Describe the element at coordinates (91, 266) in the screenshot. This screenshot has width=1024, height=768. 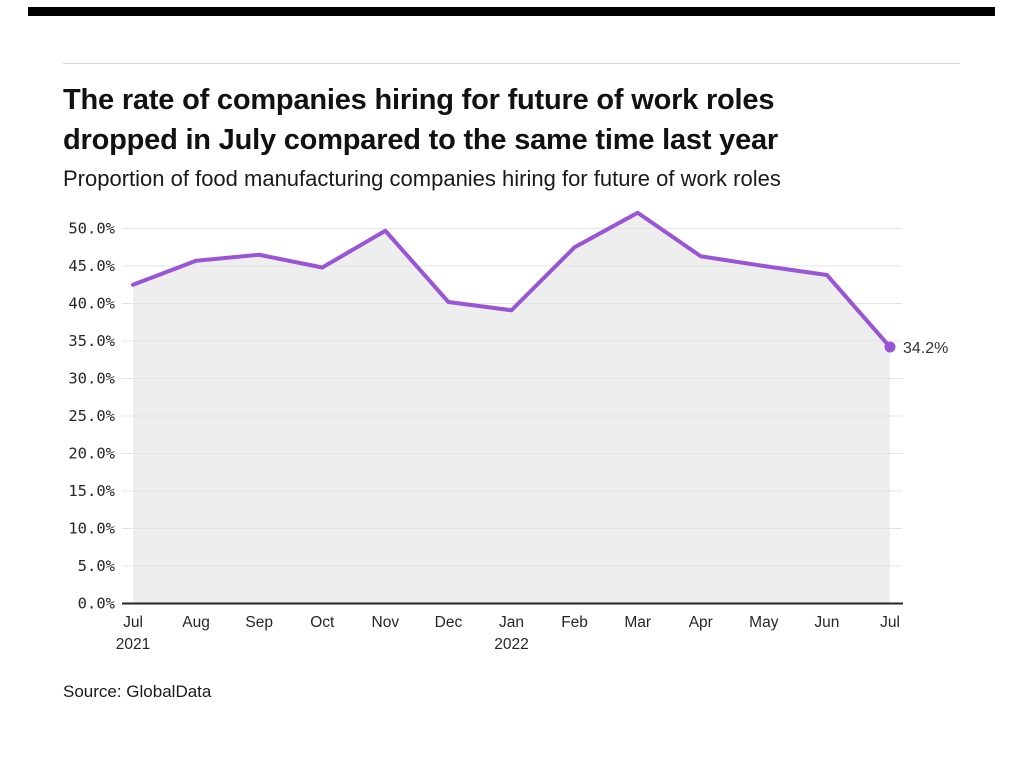
I see `y-tick-label: 45.0%` at that location.